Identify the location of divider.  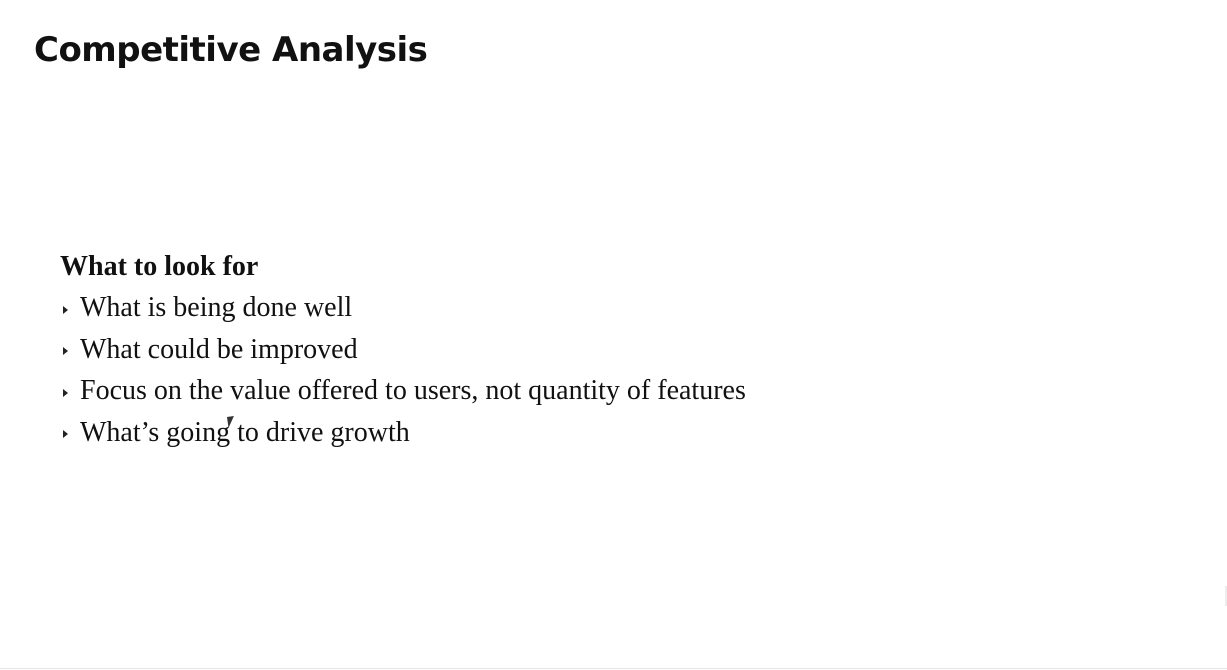
(613, 668).